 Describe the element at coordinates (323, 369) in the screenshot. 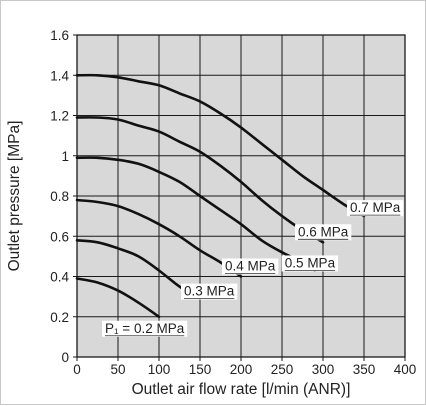

I see `x-tick-label: 300` at that location.